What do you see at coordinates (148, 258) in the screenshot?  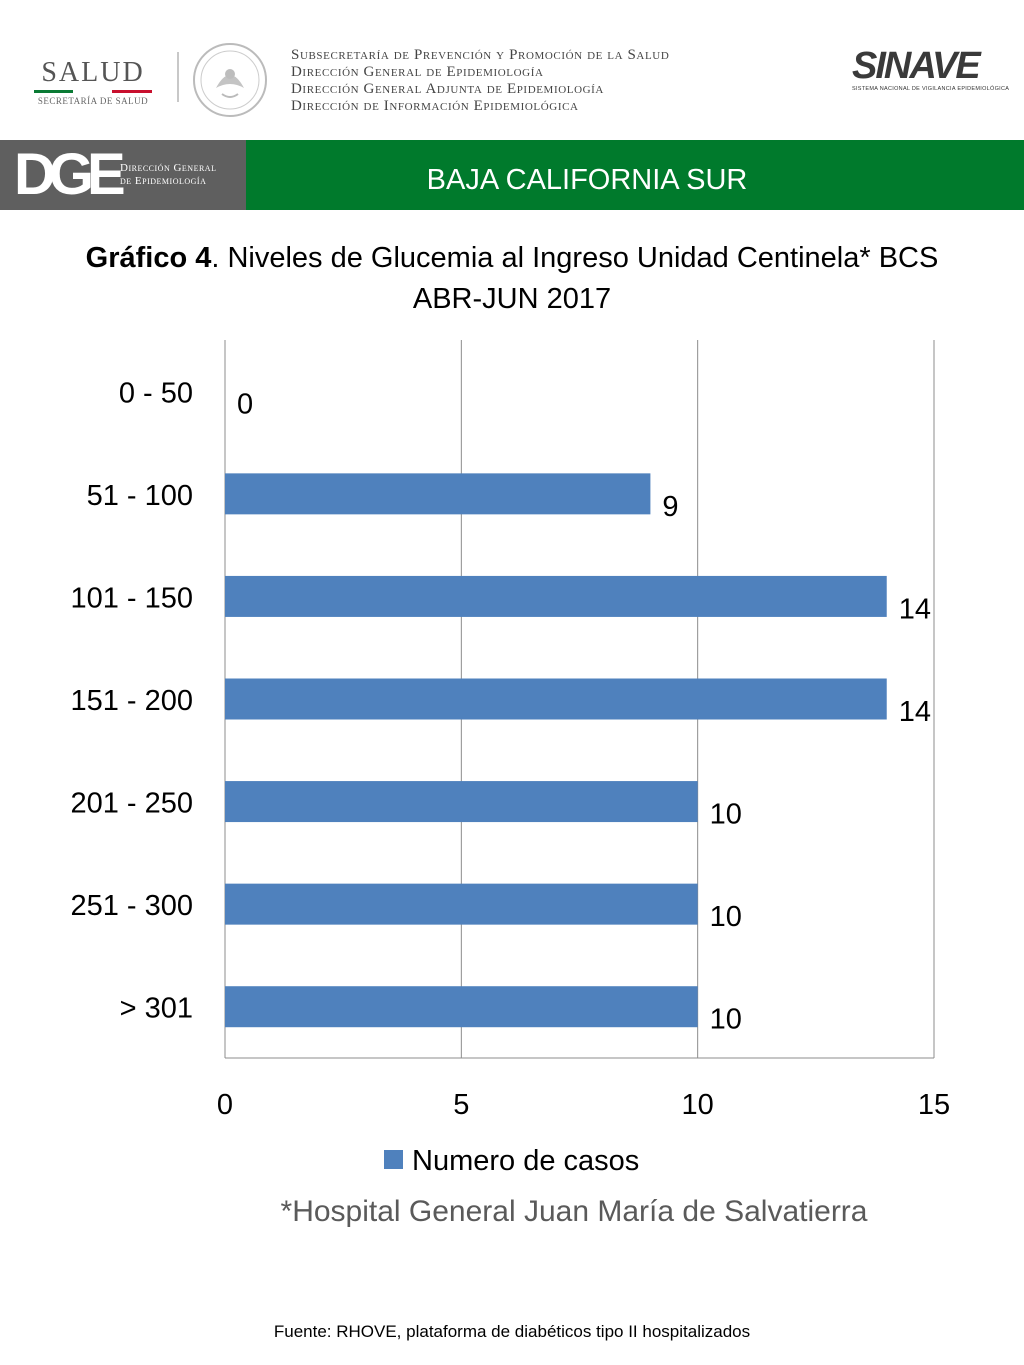 I see `chart-title-bold: Gráfico 4` at bounding box center [148, 258].